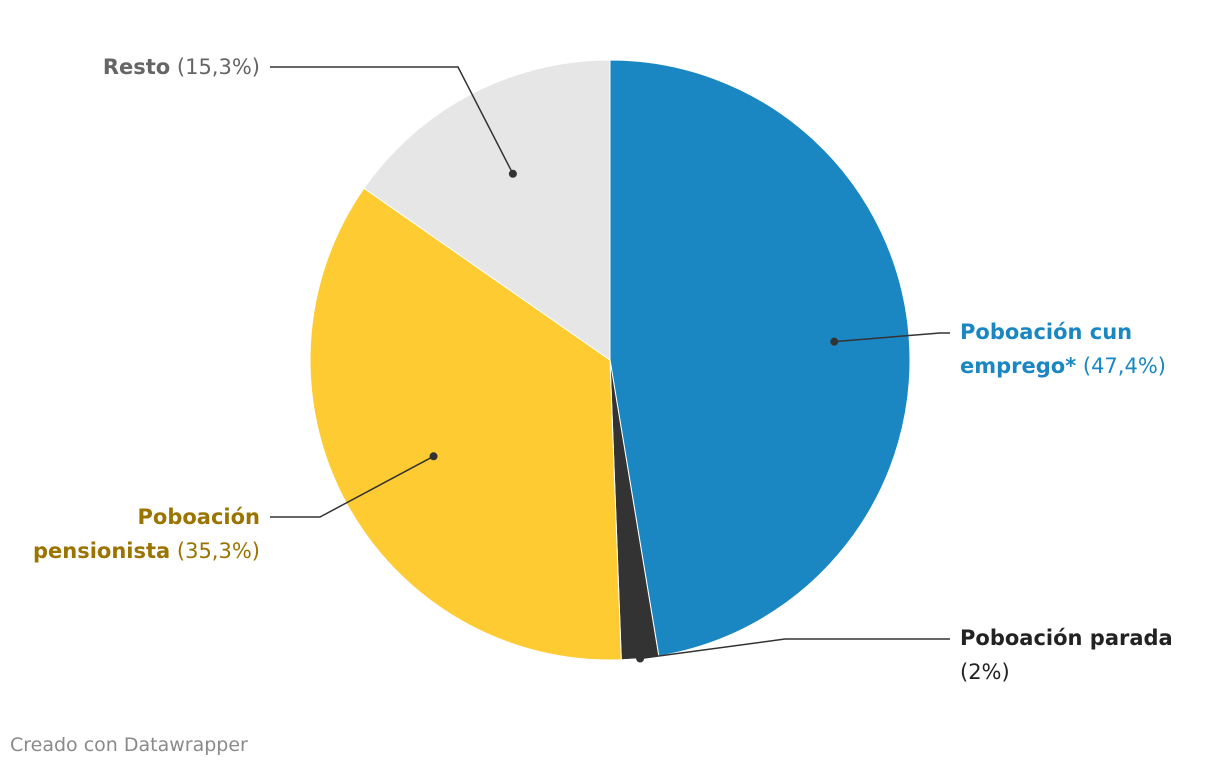 This screenshot has width=1220, height=770. I want to click on slice-label-3: Resto (15,3%), so click(181, 67).